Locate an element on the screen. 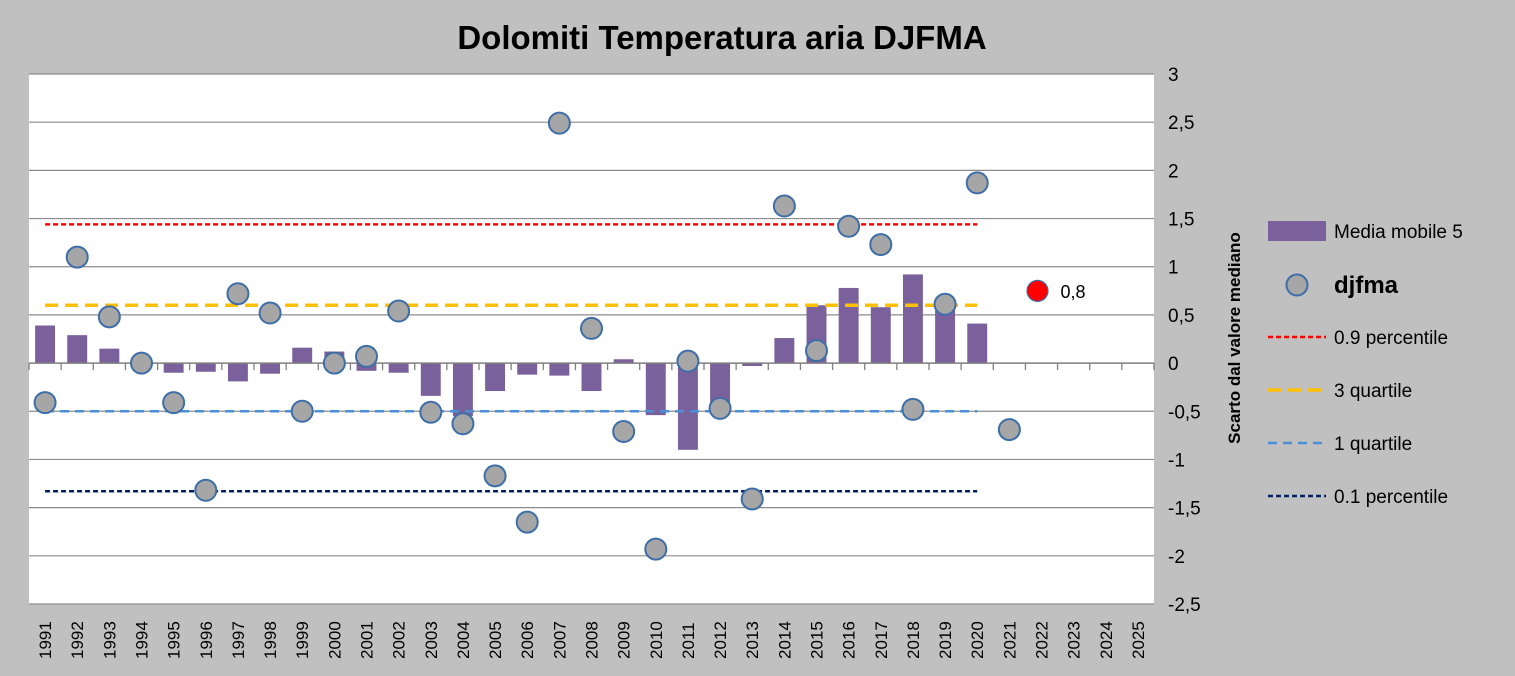 The width and height of the screenshot is (1515, 676). x-tick-label: 1992 is located at coordinates (77, 640).